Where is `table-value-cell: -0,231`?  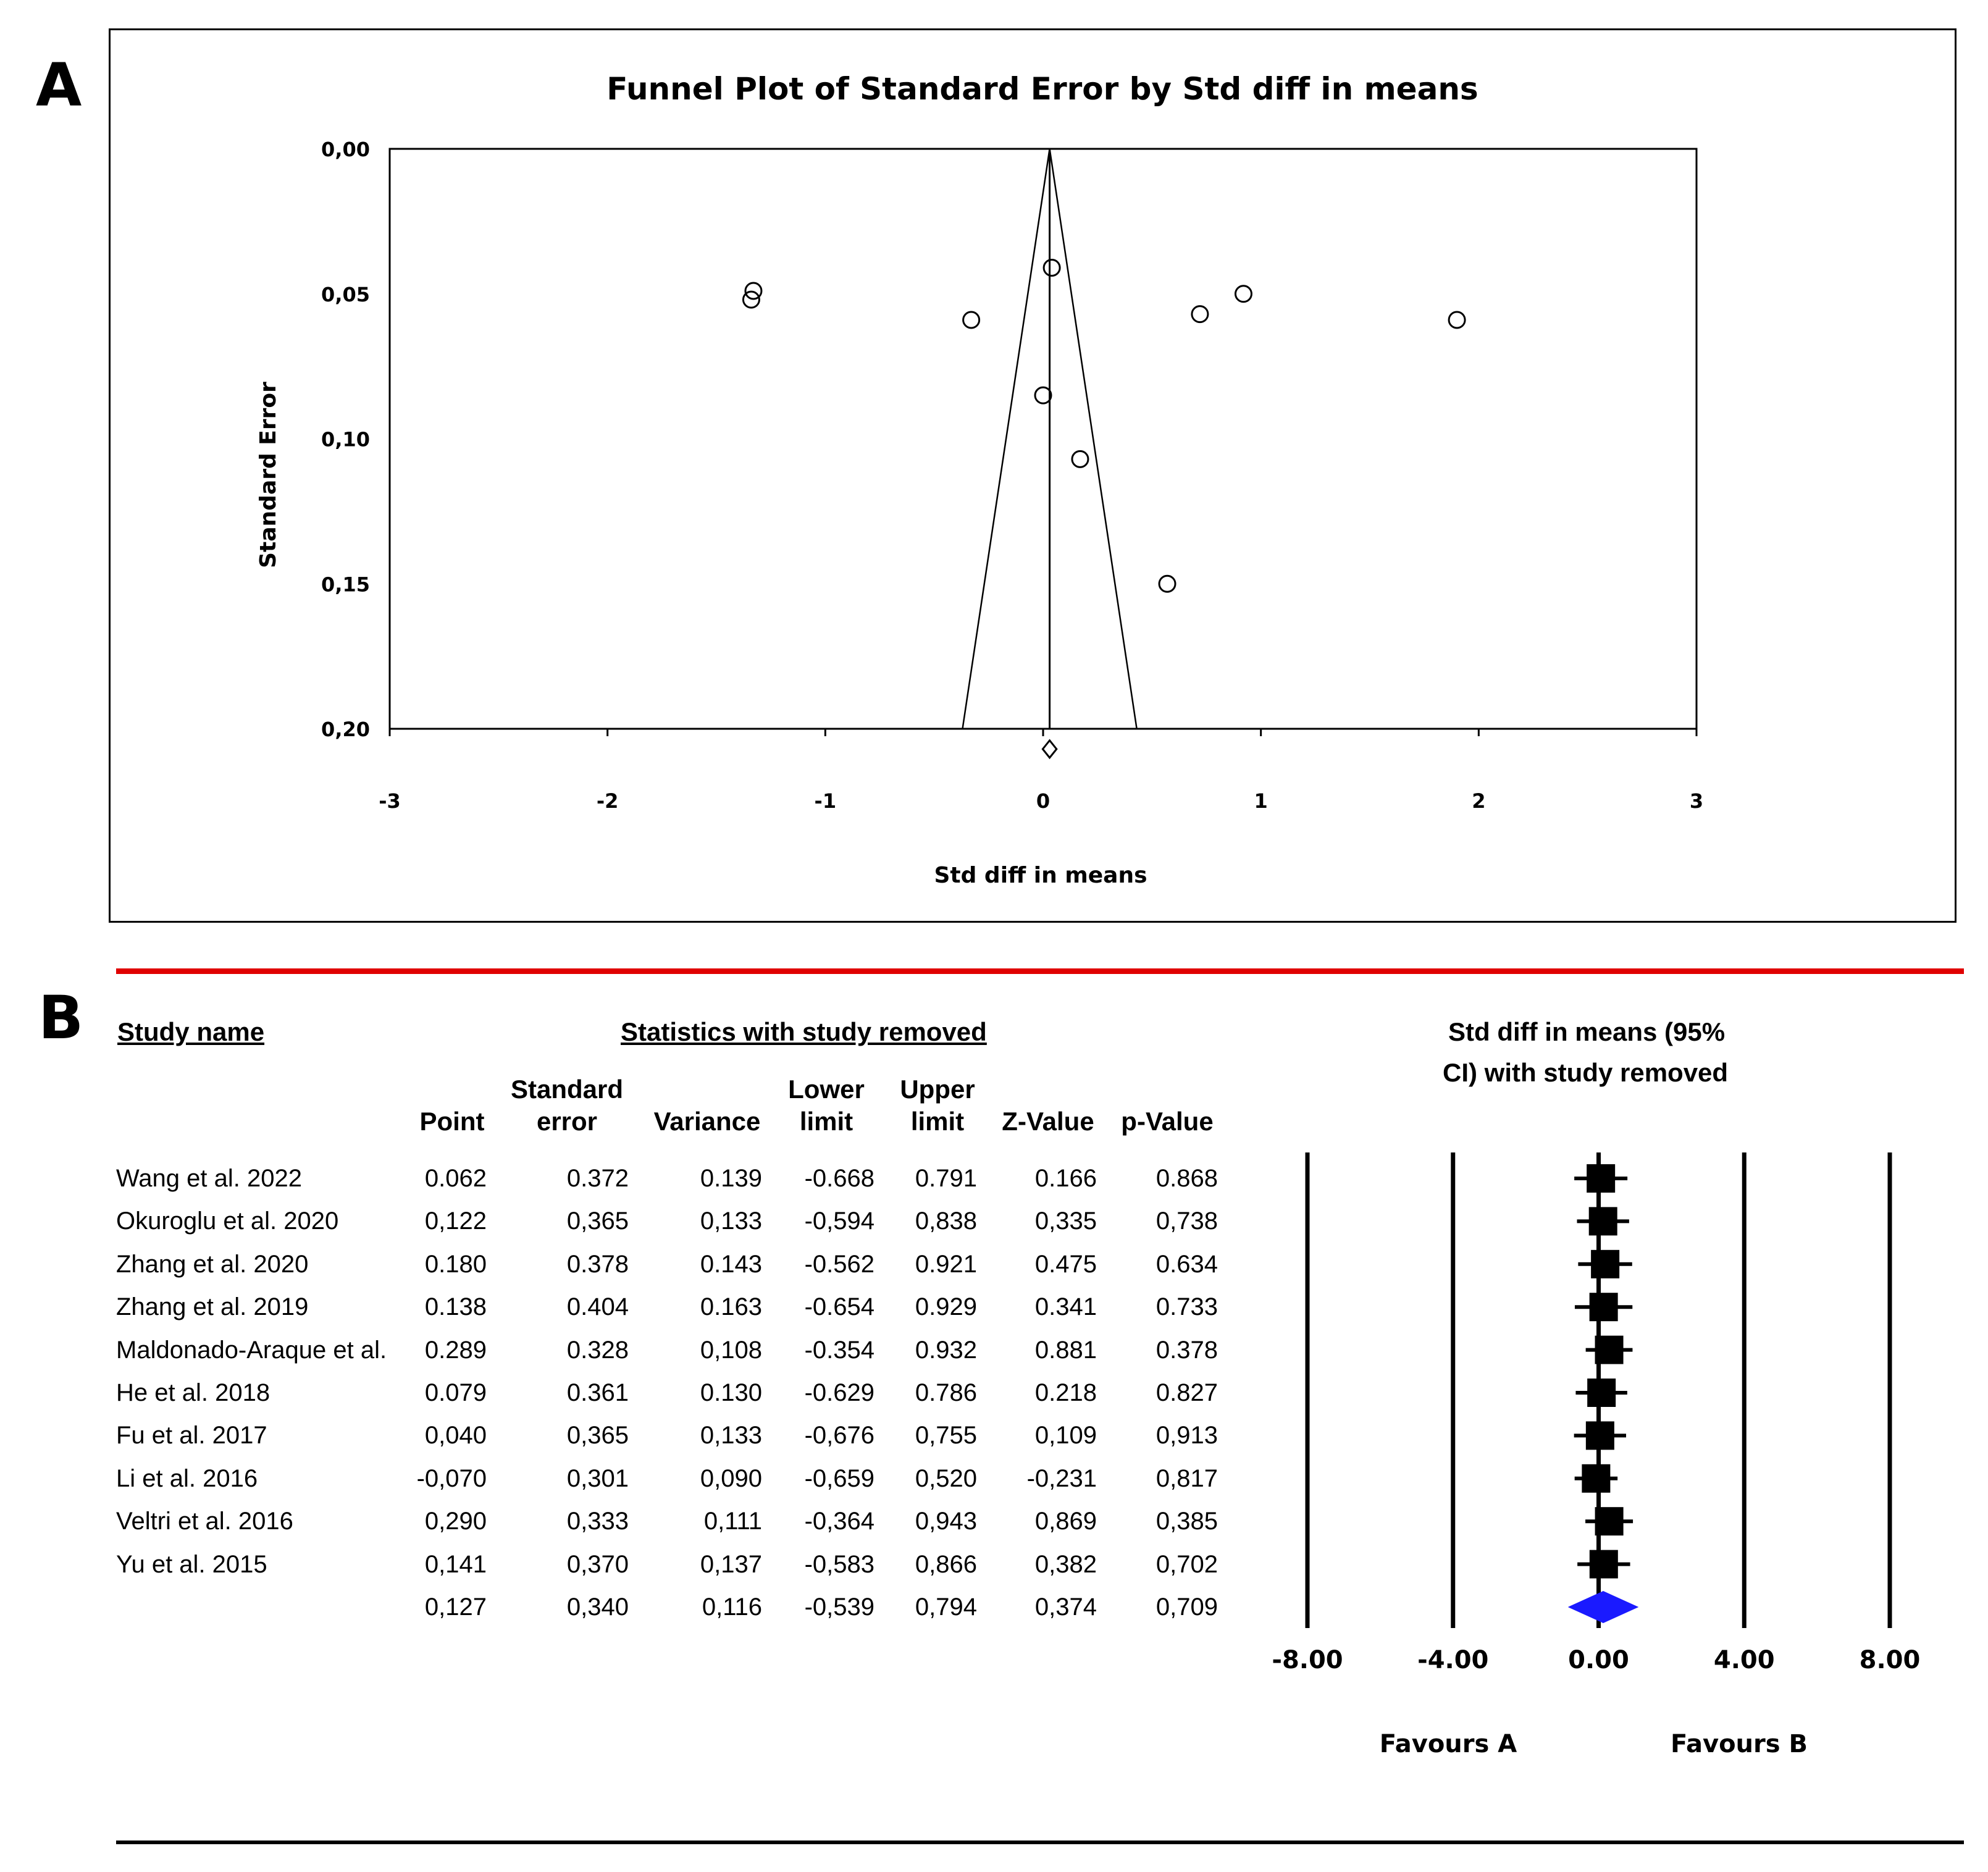
table-value-cell: -0,231 is located at coordinates (1061, 1478).